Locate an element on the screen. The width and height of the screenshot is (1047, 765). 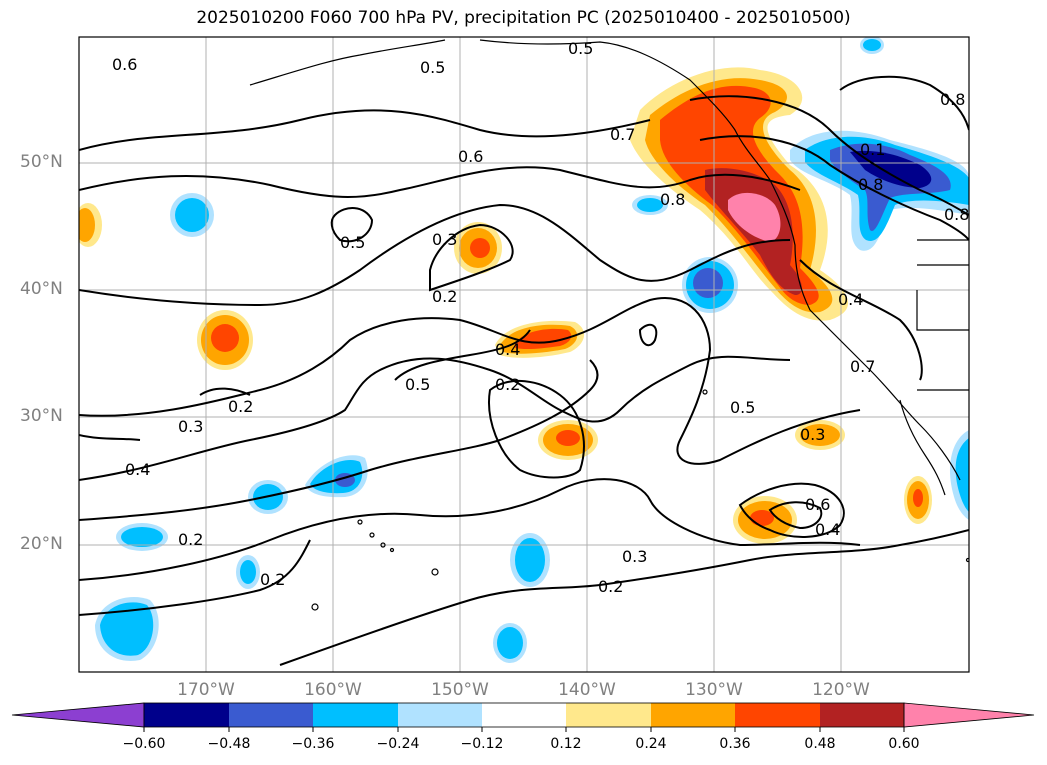
colorbar-tick-label: −0.36 is located at coordinates (313, 744).